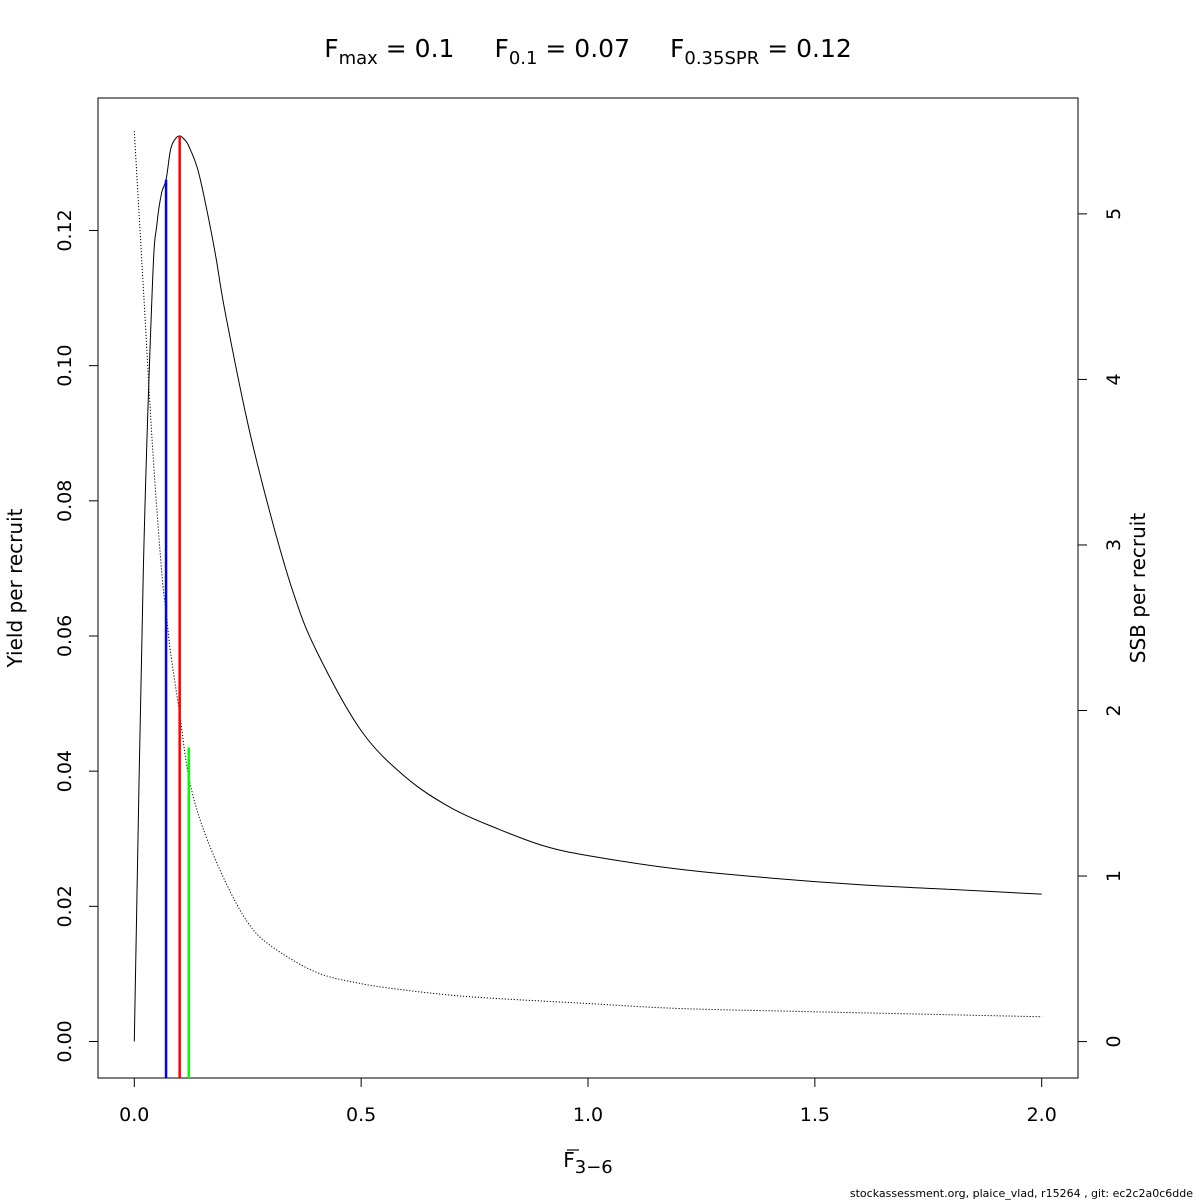 The height and width of the screenshot is (1200, 1200). What do you see at coordinates (805, 48) in the screenshot?
I see `title-f35-value: = 0.12` at bounding box center [805, 48].